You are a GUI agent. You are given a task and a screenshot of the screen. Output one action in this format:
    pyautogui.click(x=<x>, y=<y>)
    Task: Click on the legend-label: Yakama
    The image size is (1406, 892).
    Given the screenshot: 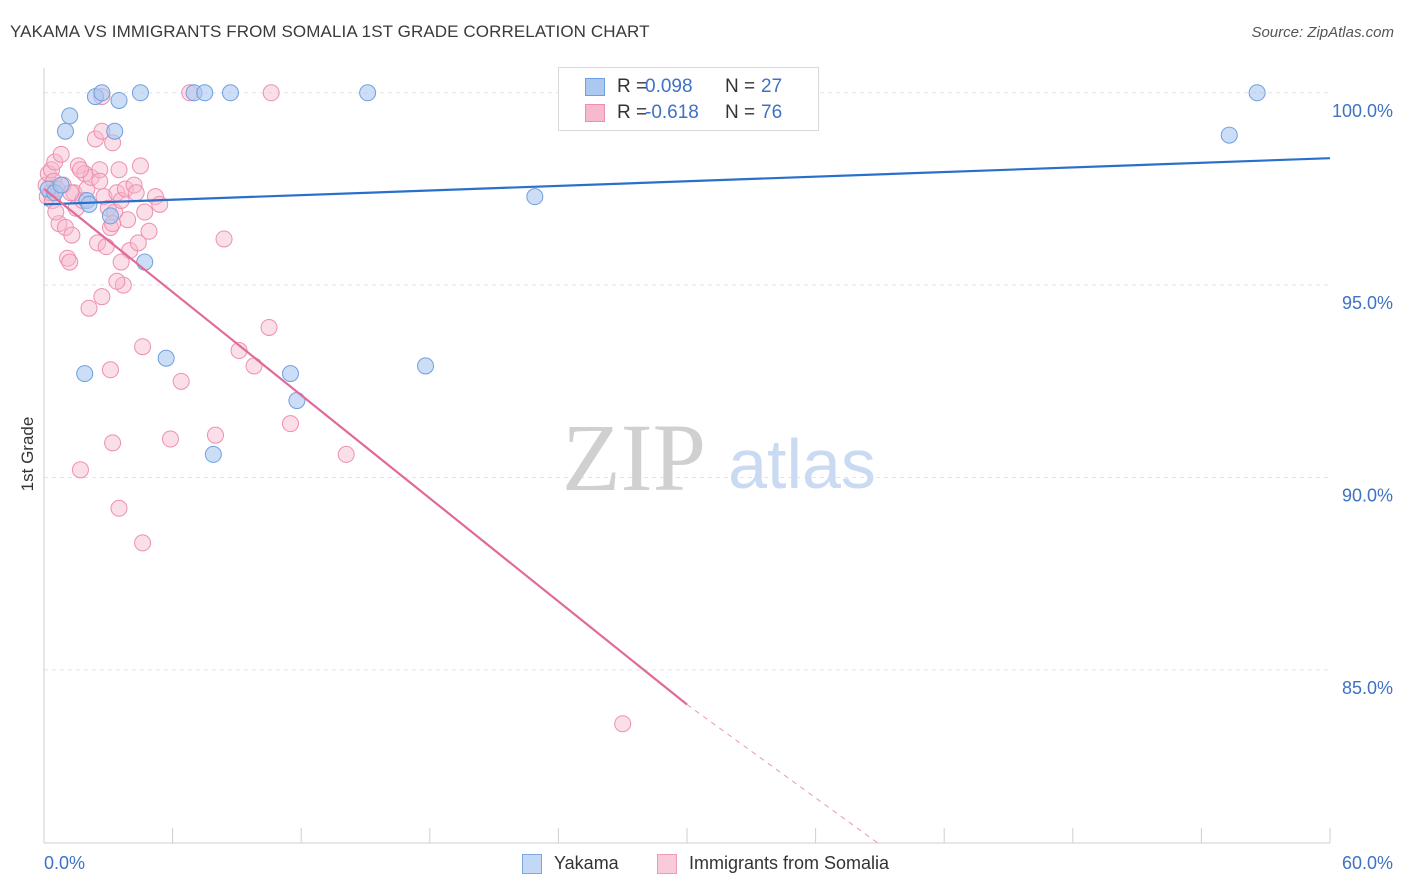 What is the action you would take?
    pyautogui.click(x=586, y=863)
    